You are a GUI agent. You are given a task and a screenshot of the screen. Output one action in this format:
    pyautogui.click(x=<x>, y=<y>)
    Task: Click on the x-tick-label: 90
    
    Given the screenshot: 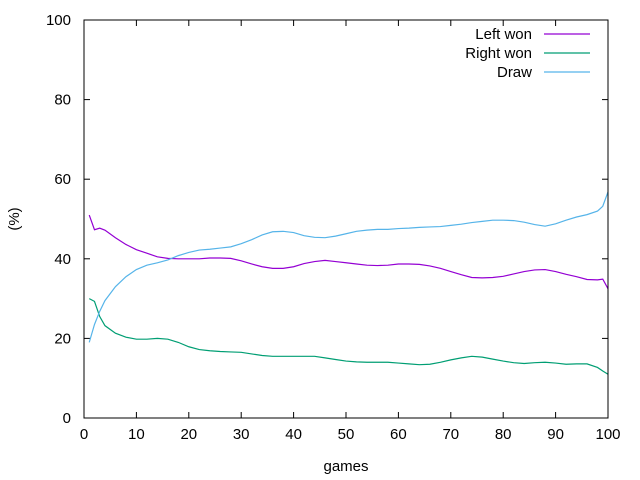 What is the action you would take?
    pyautogui.click(x=555, y=434)
    